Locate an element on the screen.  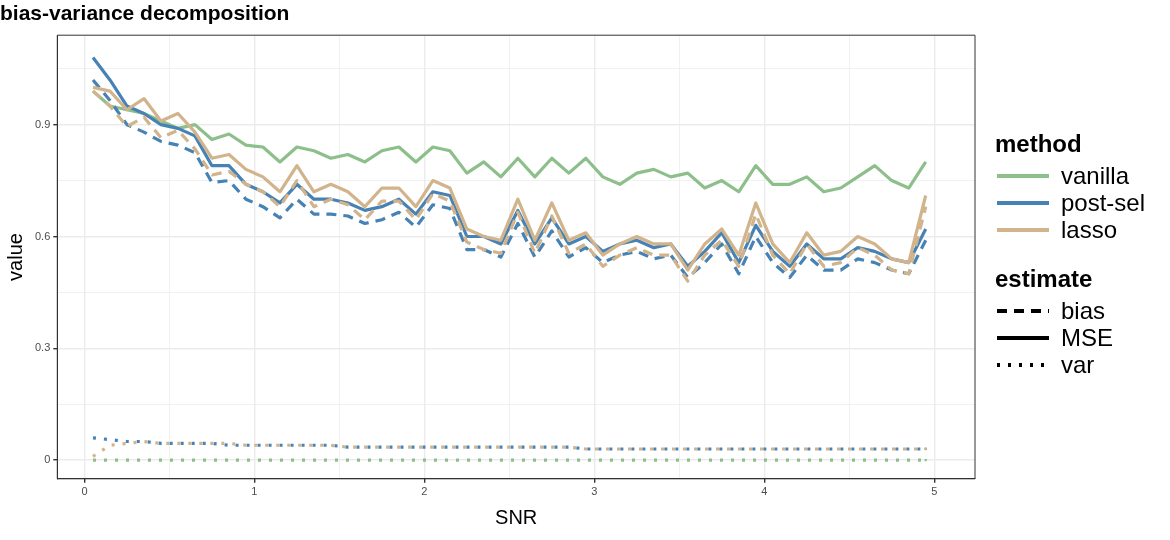
y-axis-title: value is located at coordinates (14, 257).